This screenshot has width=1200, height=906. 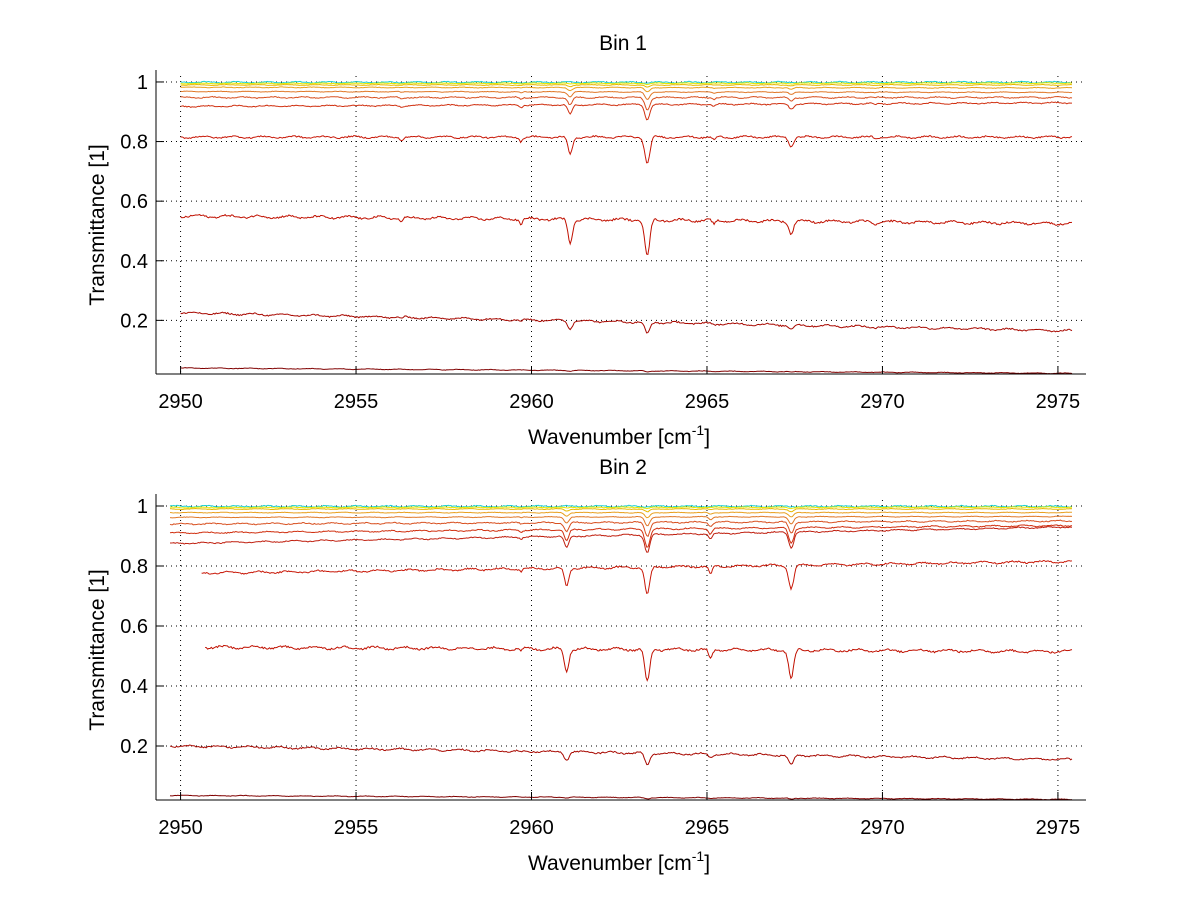 What do you see at coordinates (623, 43) in the screenshot?
I see `chart-title: Bin 1` at bounding box center [623, 43].